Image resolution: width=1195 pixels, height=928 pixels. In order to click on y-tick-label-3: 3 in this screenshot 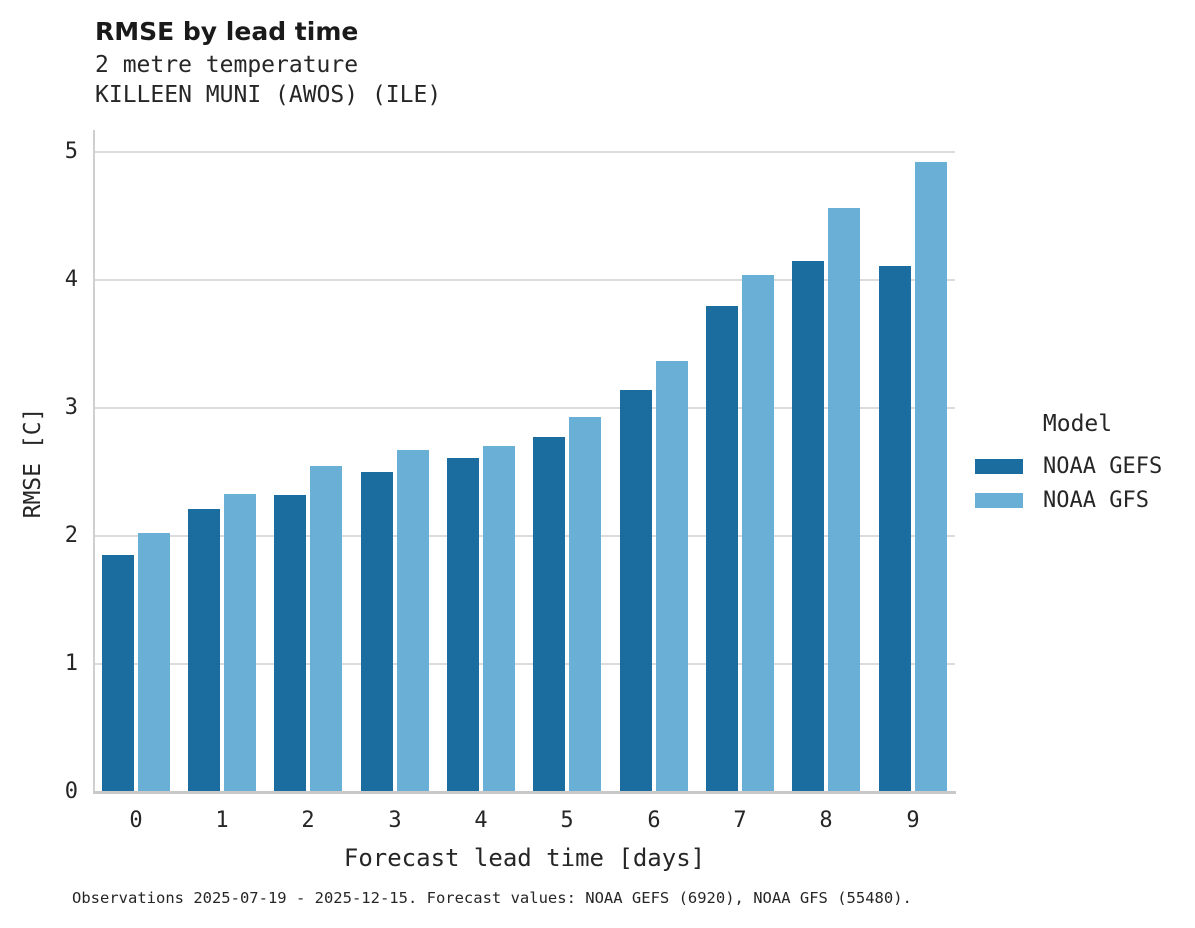, I will do `click(71, 407)`.